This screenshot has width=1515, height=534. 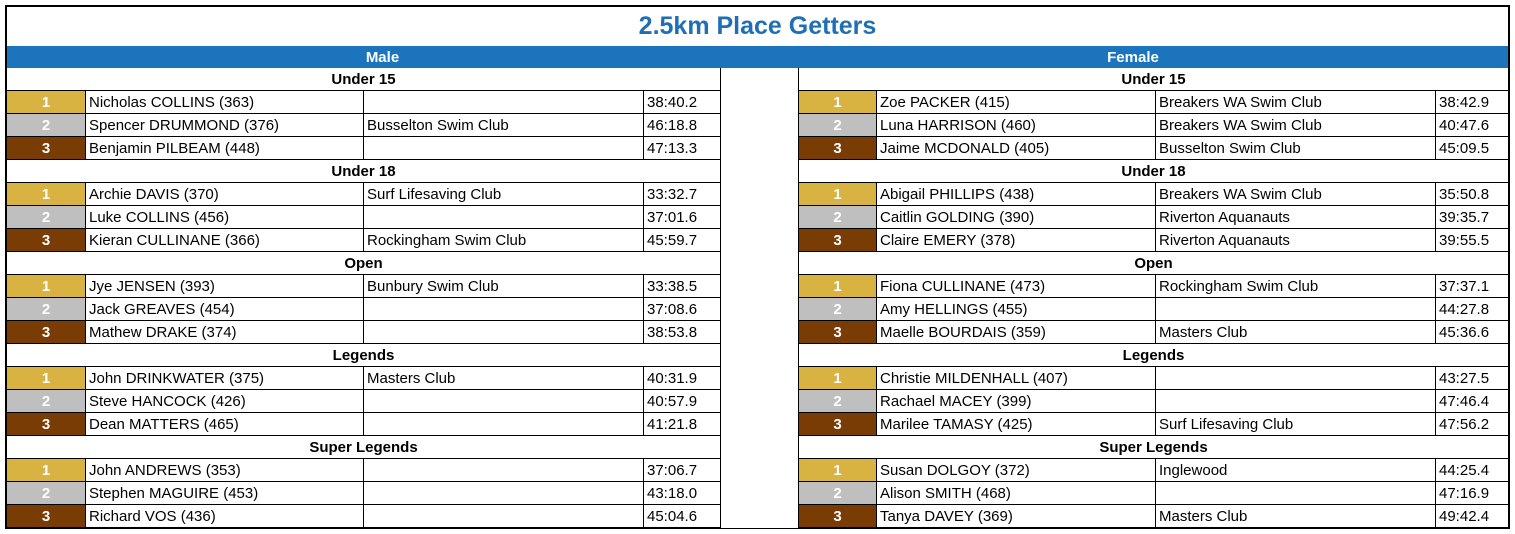 I want to click on swimmer-name: Fiona CULLINANE (473), so click(x=1016, y=286).